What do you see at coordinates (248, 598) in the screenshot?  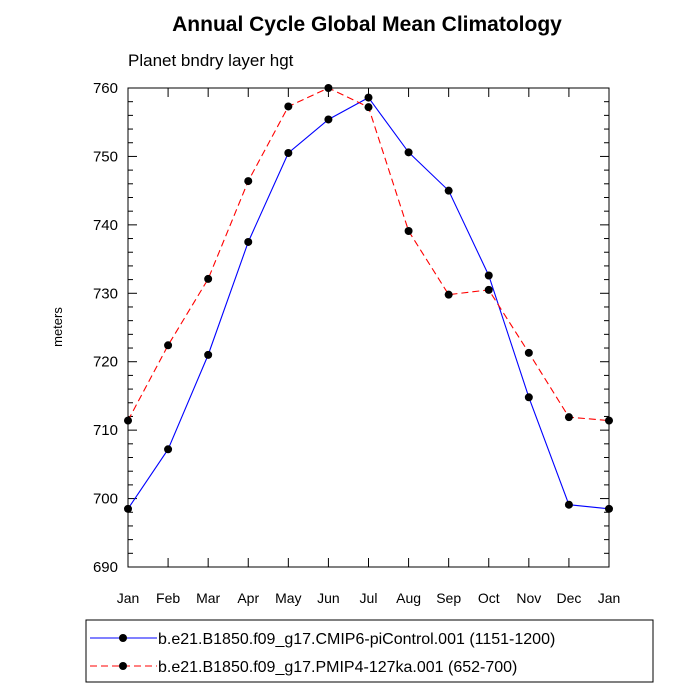 I see `x-tick-label: Apr` at bounding box center [248, 598].